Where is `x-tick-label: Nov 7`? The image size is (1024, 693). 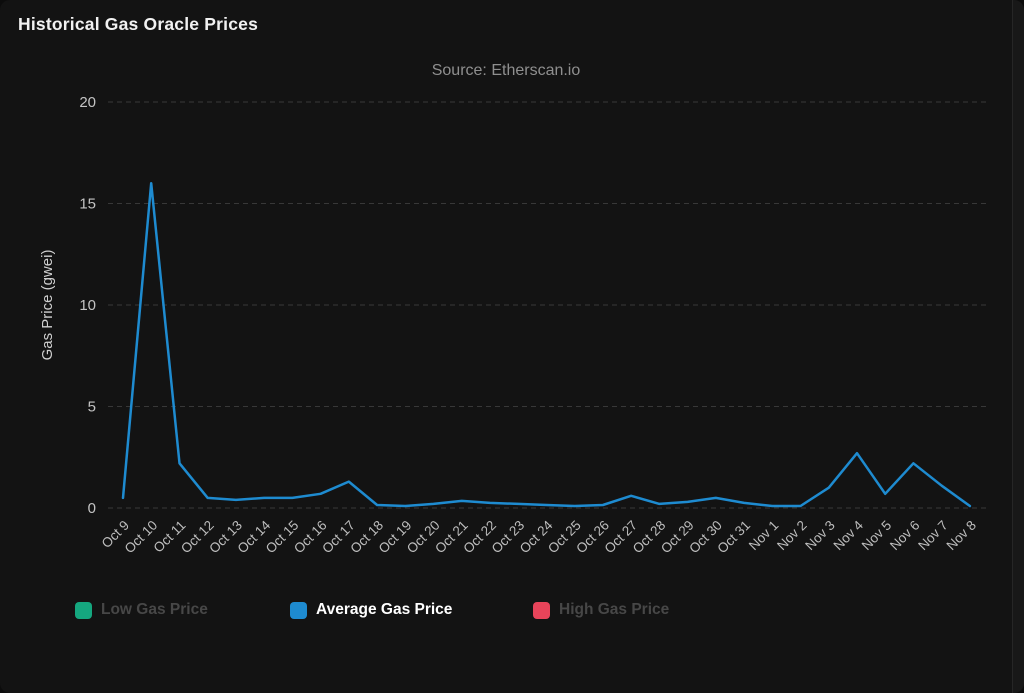
x-tick-label: Nov 7 is located at coordinates (933, 536).